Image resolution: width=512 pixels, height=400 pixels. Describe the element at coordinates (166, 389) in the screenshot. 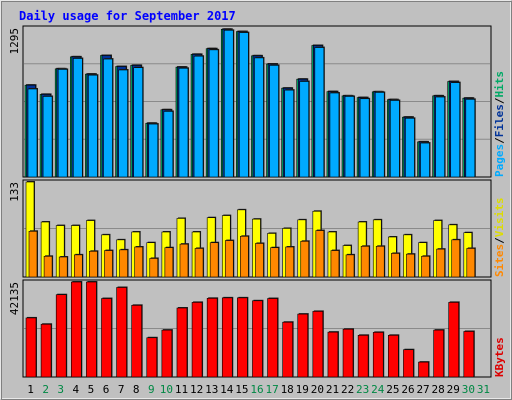

I see `x-tick-label-day-10: 10` at that location.